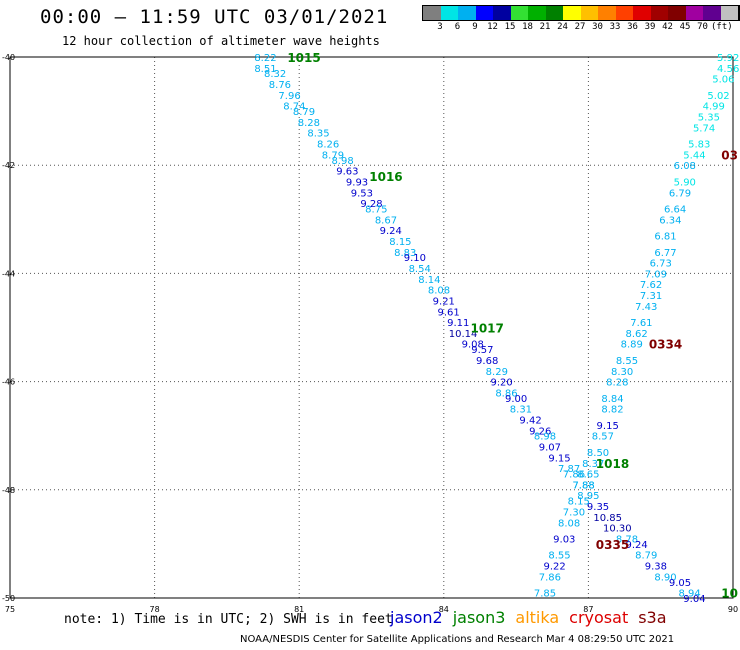 Image resolution: width=740 pixels, height=650 pixels. I want to click on color-scale-label: 39, so click(650, 27).